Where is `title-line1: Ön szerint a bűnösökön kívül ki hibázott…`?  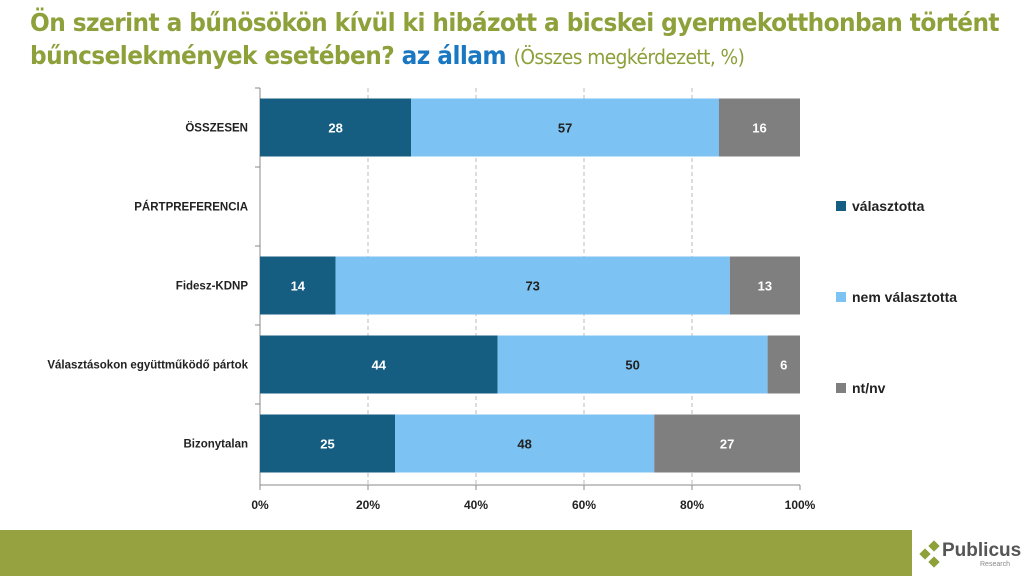 title-line1: Ön szerint a bűnösökön kívül ki hibázott… is located at coordinates (515, 22).